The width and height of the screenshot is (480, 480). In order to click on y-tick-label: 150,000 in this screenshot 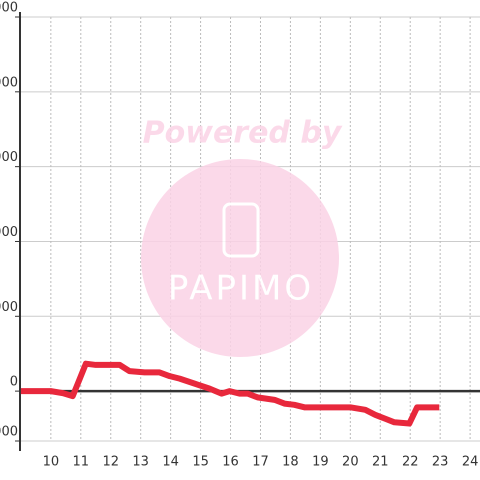, I will do `click(9, 8)`.